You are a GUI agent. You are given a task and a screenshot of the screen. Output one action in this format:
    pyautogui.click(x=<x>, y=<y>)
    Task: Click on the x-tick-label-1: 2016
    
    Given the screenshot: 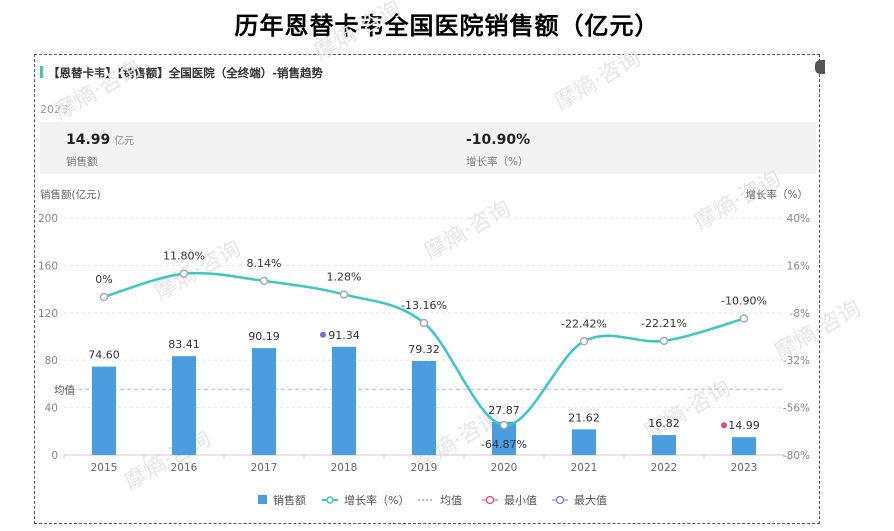 What is the action you would take?
    pyautogui.click(x=184, y=468)
    